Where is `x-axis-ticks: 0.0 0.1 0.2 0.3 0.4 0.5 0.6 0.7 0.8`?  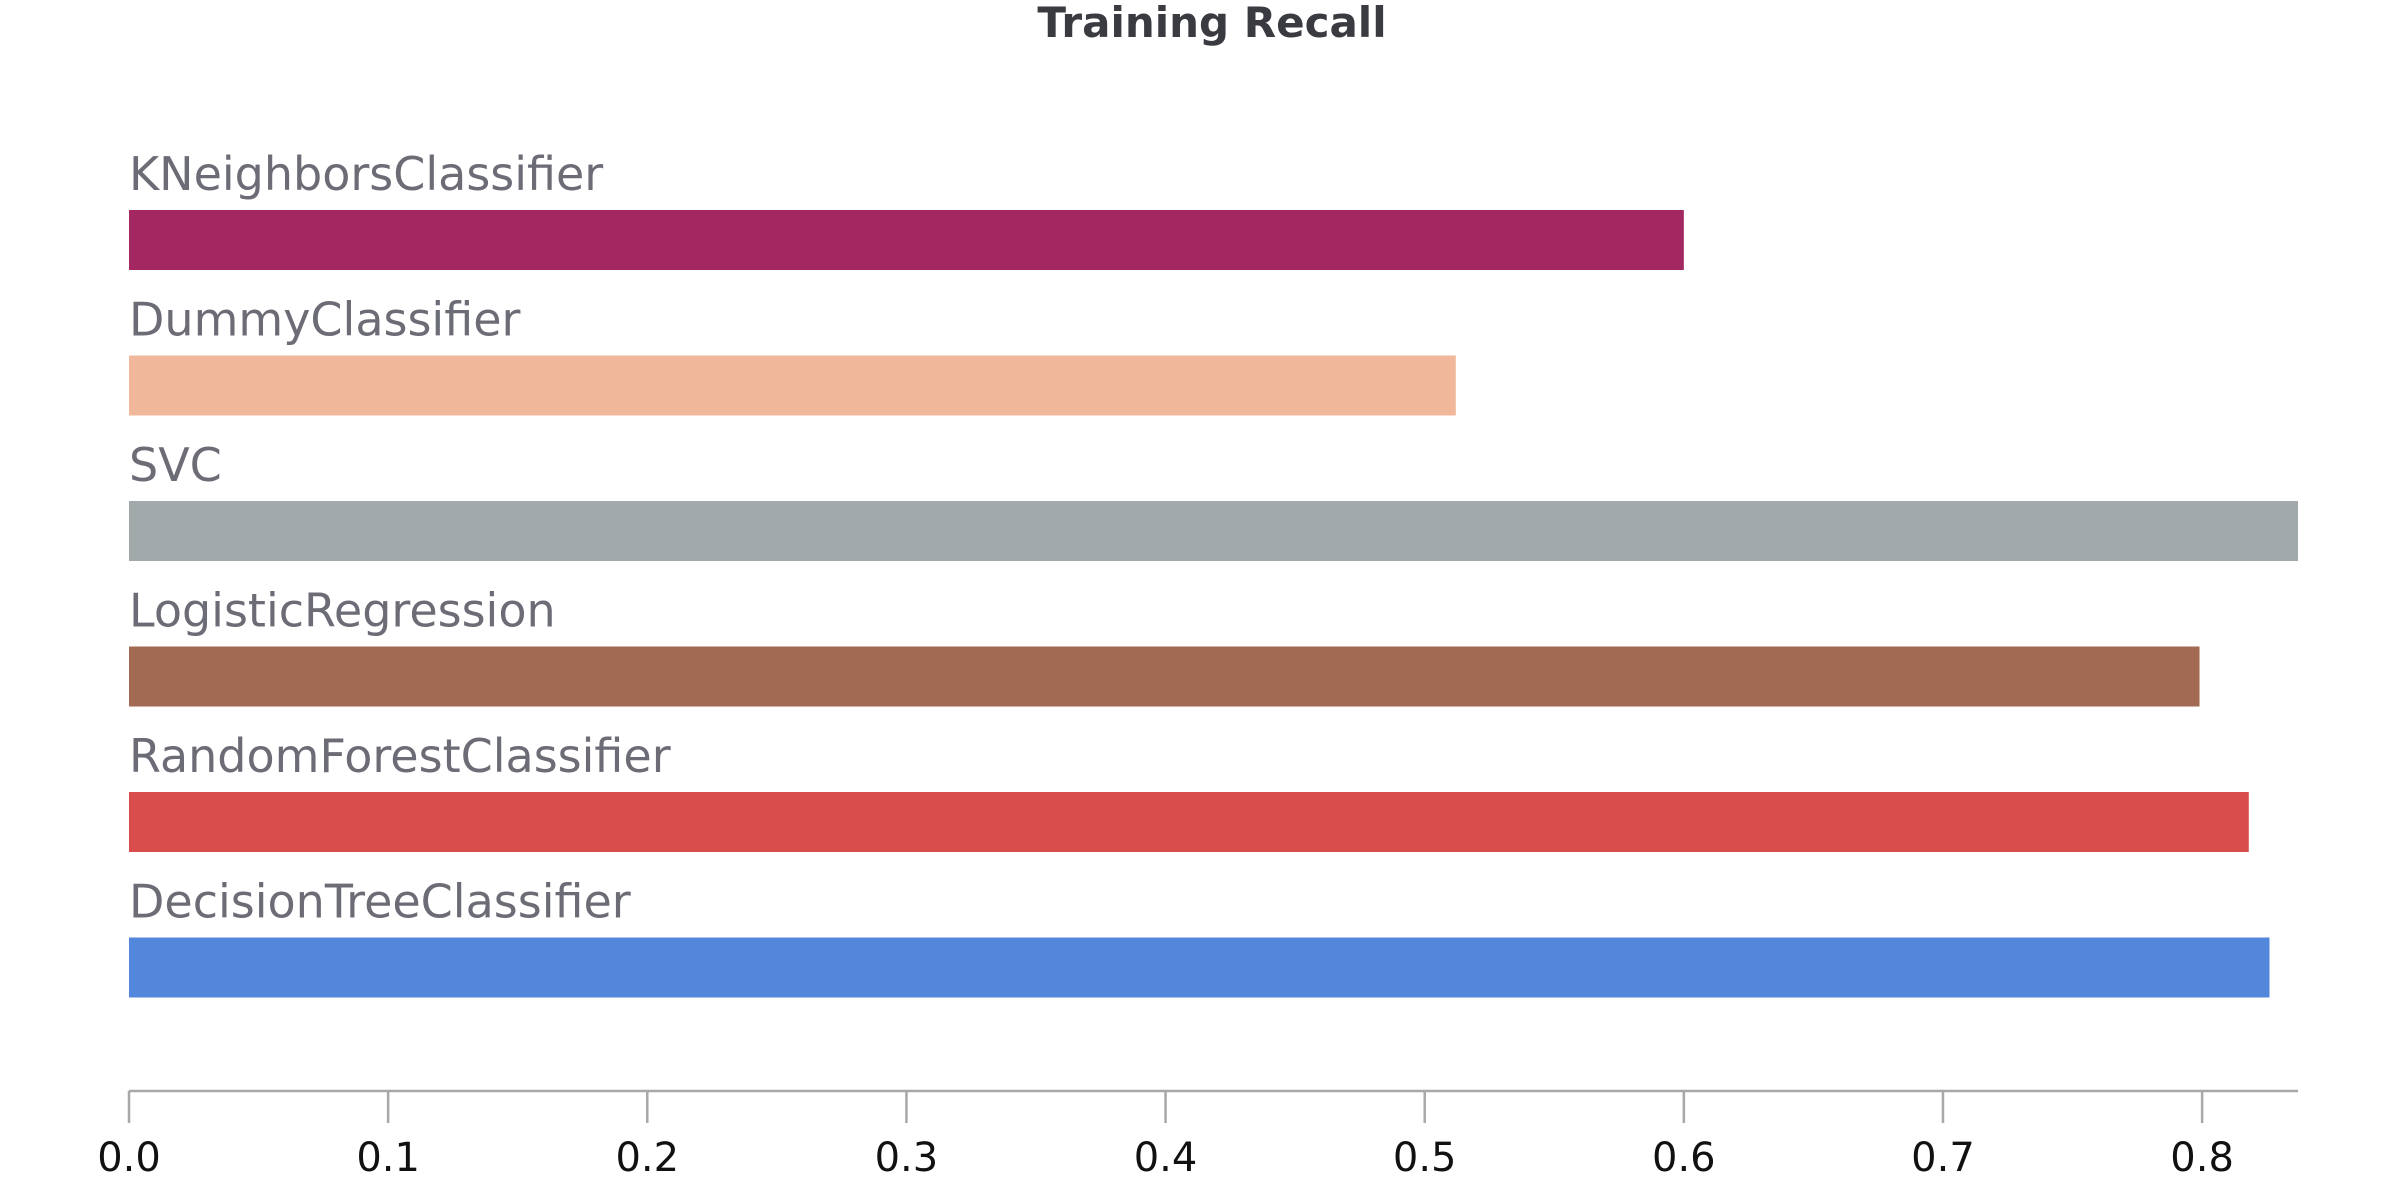
x-axis-ticks: 0.0 0.1 0.2 0.3 0.4 0.5 0.6 0.7 0.8 is located at coordinates (1165, 1136).